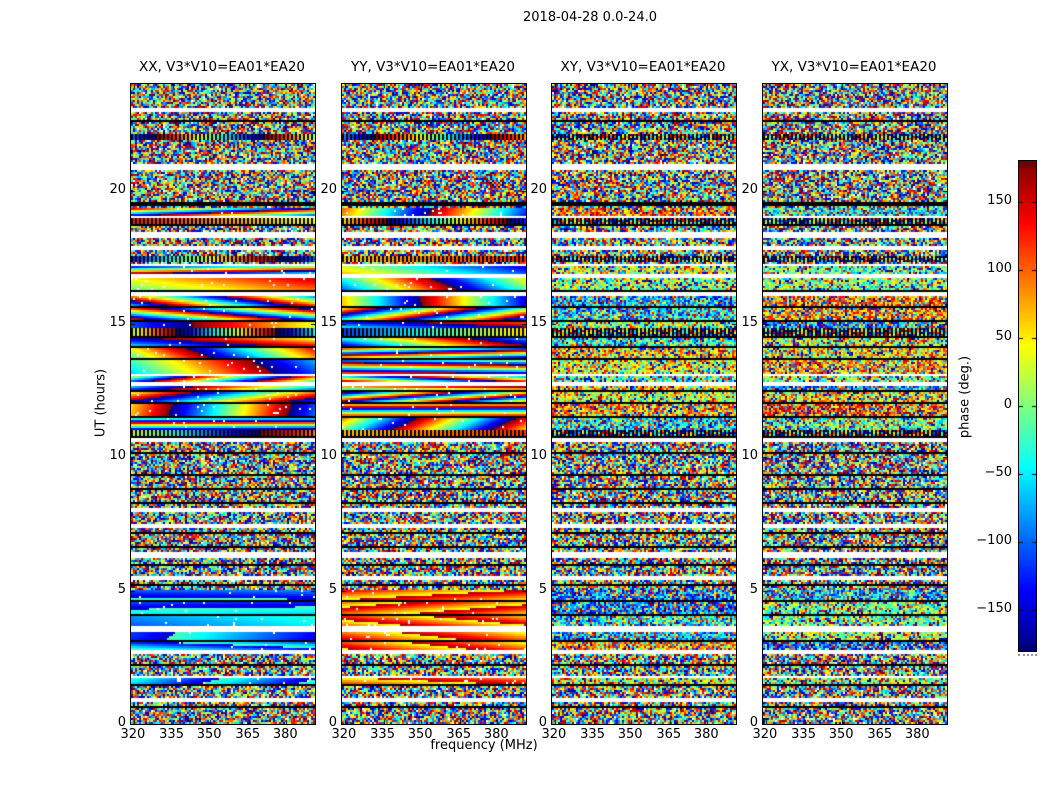 The height and width of the screenshot is (800, 1050). Describe the element at coordinates (999, 200) in the screenshot. I see `colorbar-tick-label: 150` at that location.